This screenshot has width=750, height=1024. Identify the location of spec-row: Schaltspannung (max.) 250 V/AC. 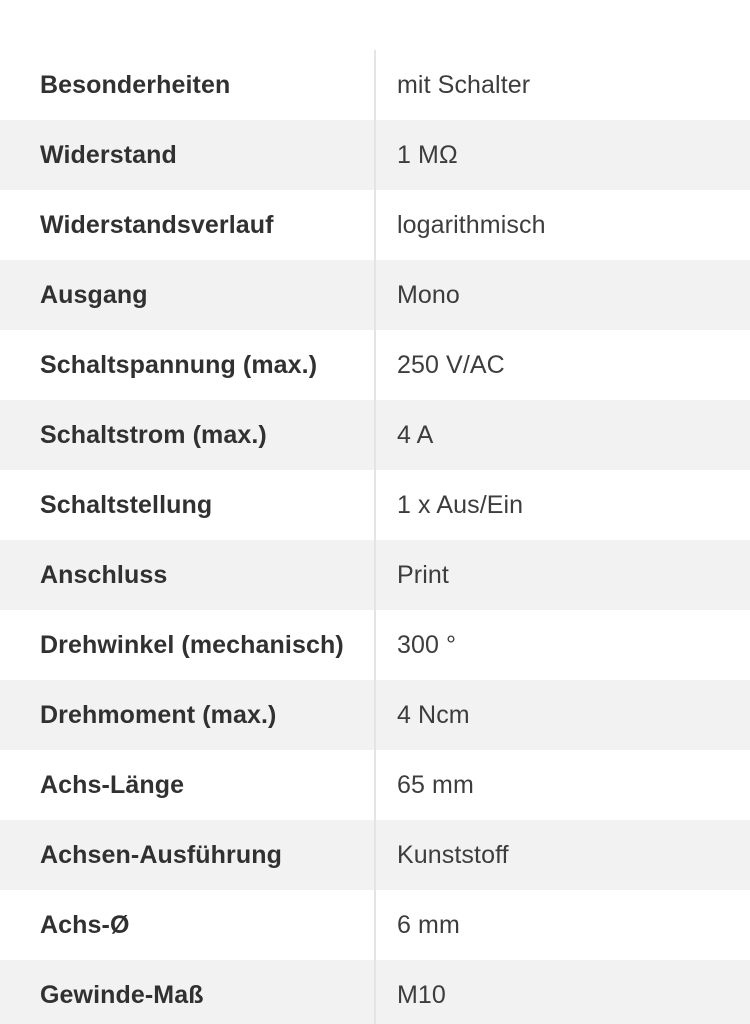
(375, 365).